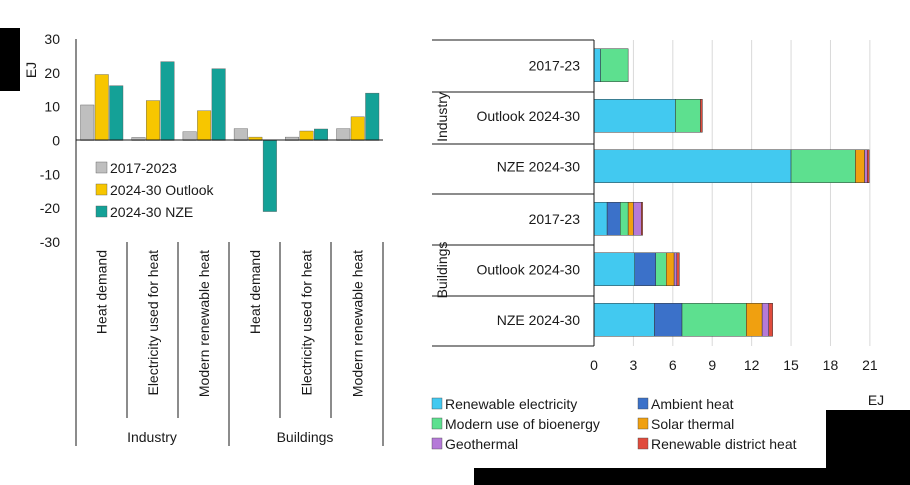  Describe the element at coordinates (50, 242) in the screenshot. I see `left-y-tick-label: -30` at that location.